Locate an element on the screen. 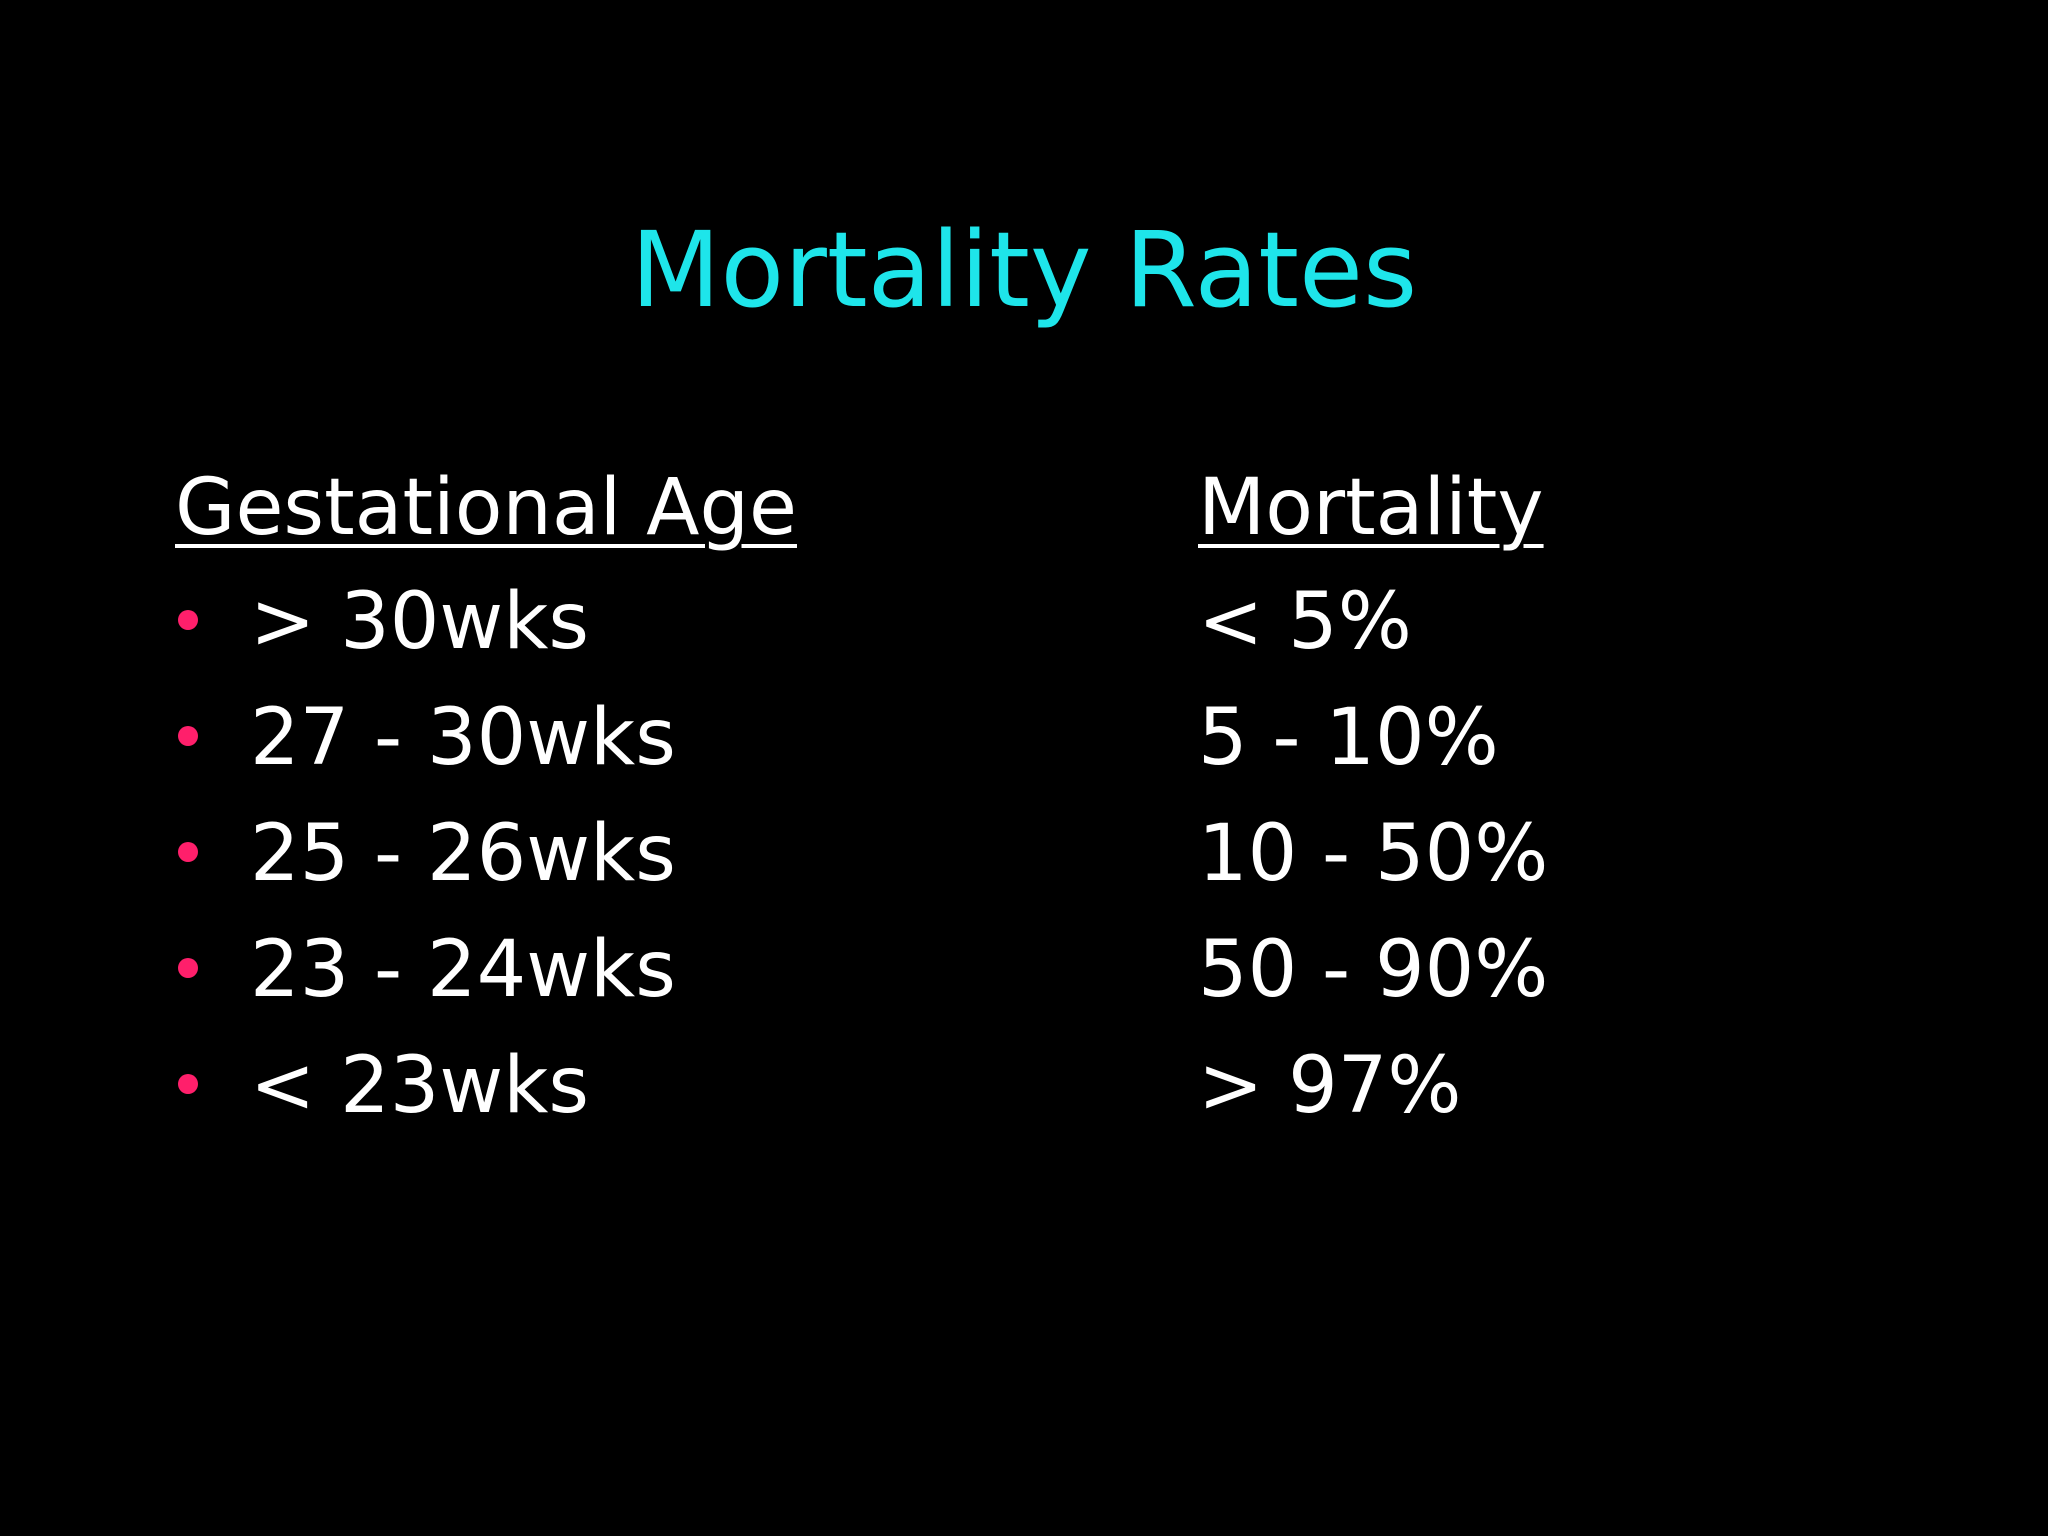 This screenshot has width=2048, height=1536. slide-title: Mortality Rates is located at coordinates (1024, 270).